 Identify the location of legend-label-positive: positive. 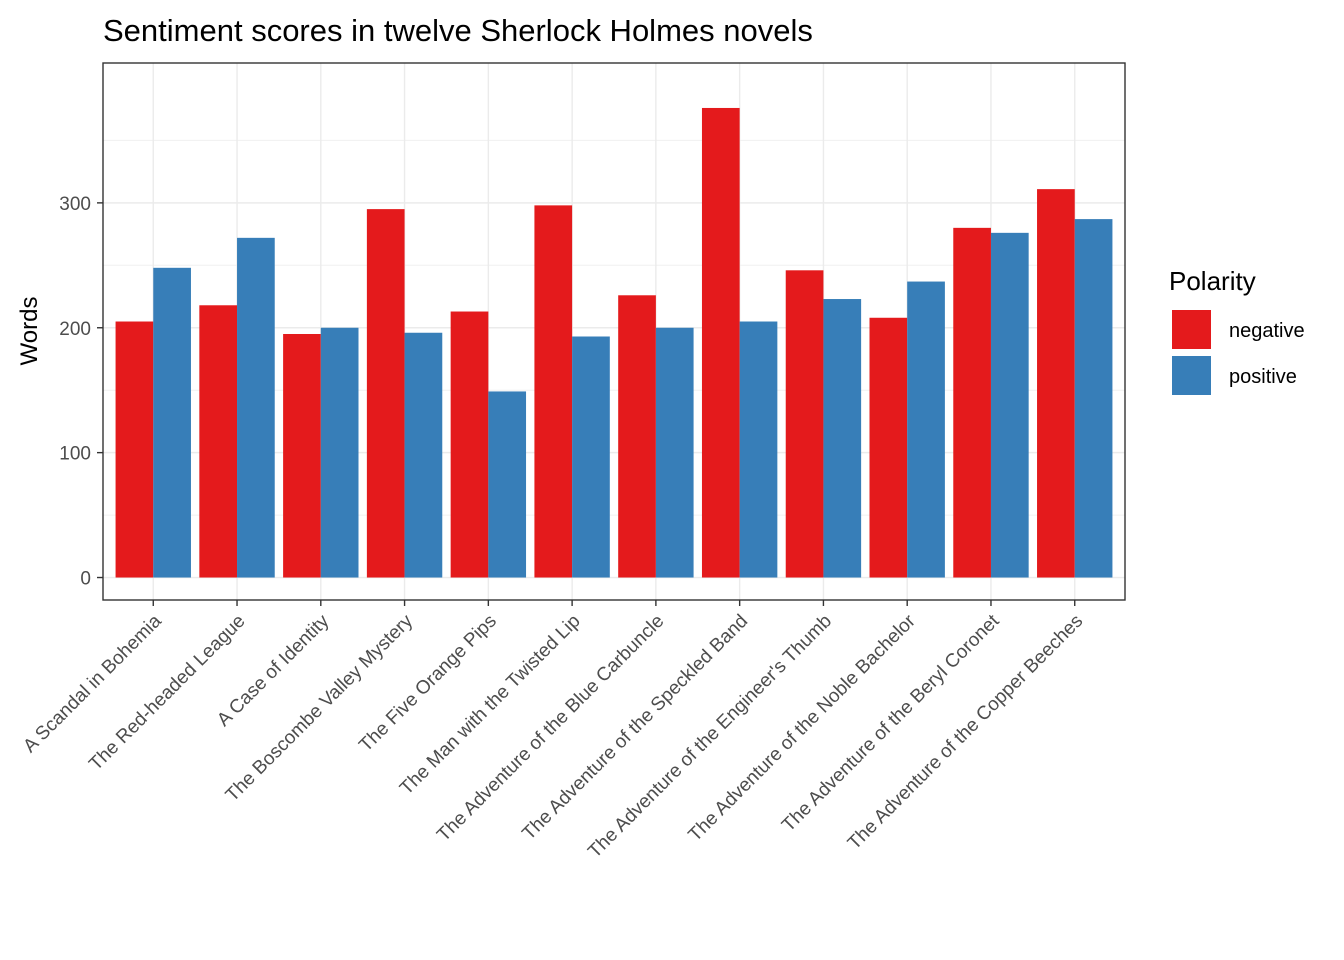
(1263, 377).